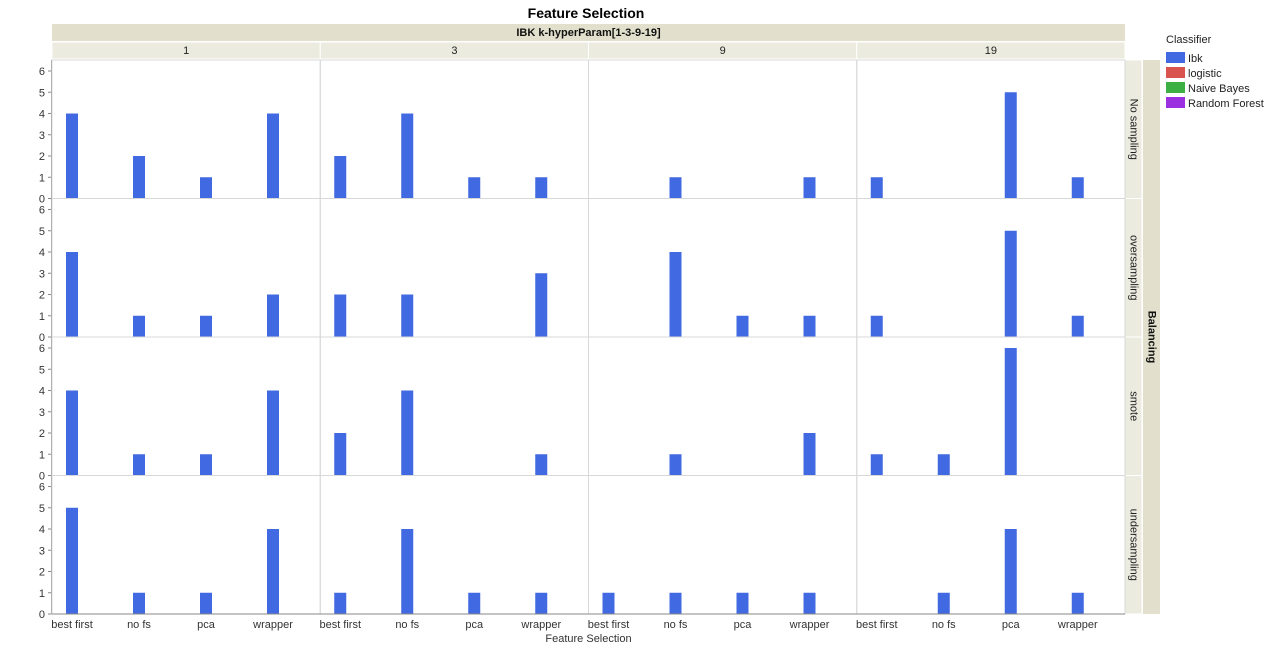  Describe the element at coordinates (1175, 57) in the screenshot. I see `legend-swatch-ibk` at that location.